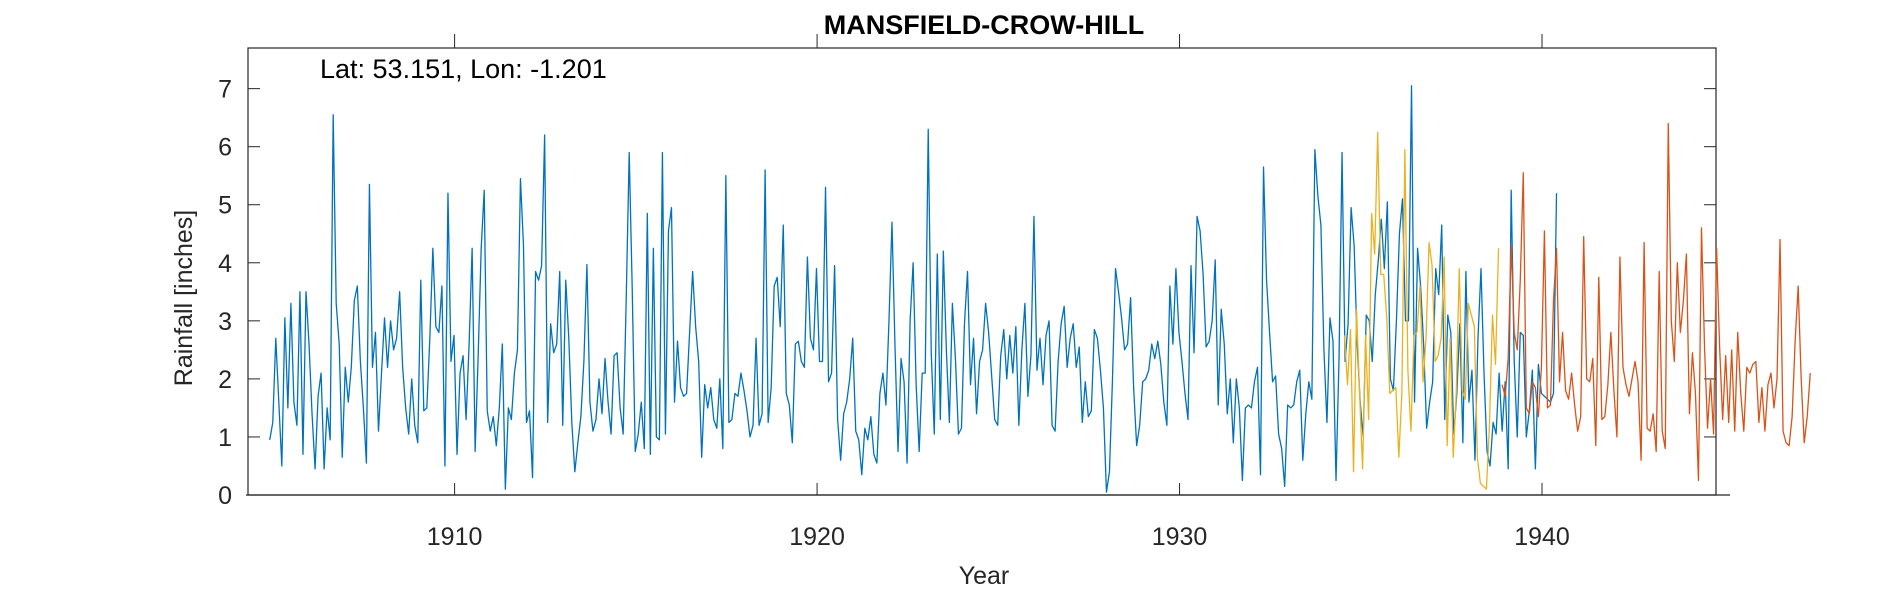  Describe the element at coordinates (225, 148) in the screenshot. I see `y-tick-label: 6` at that location.